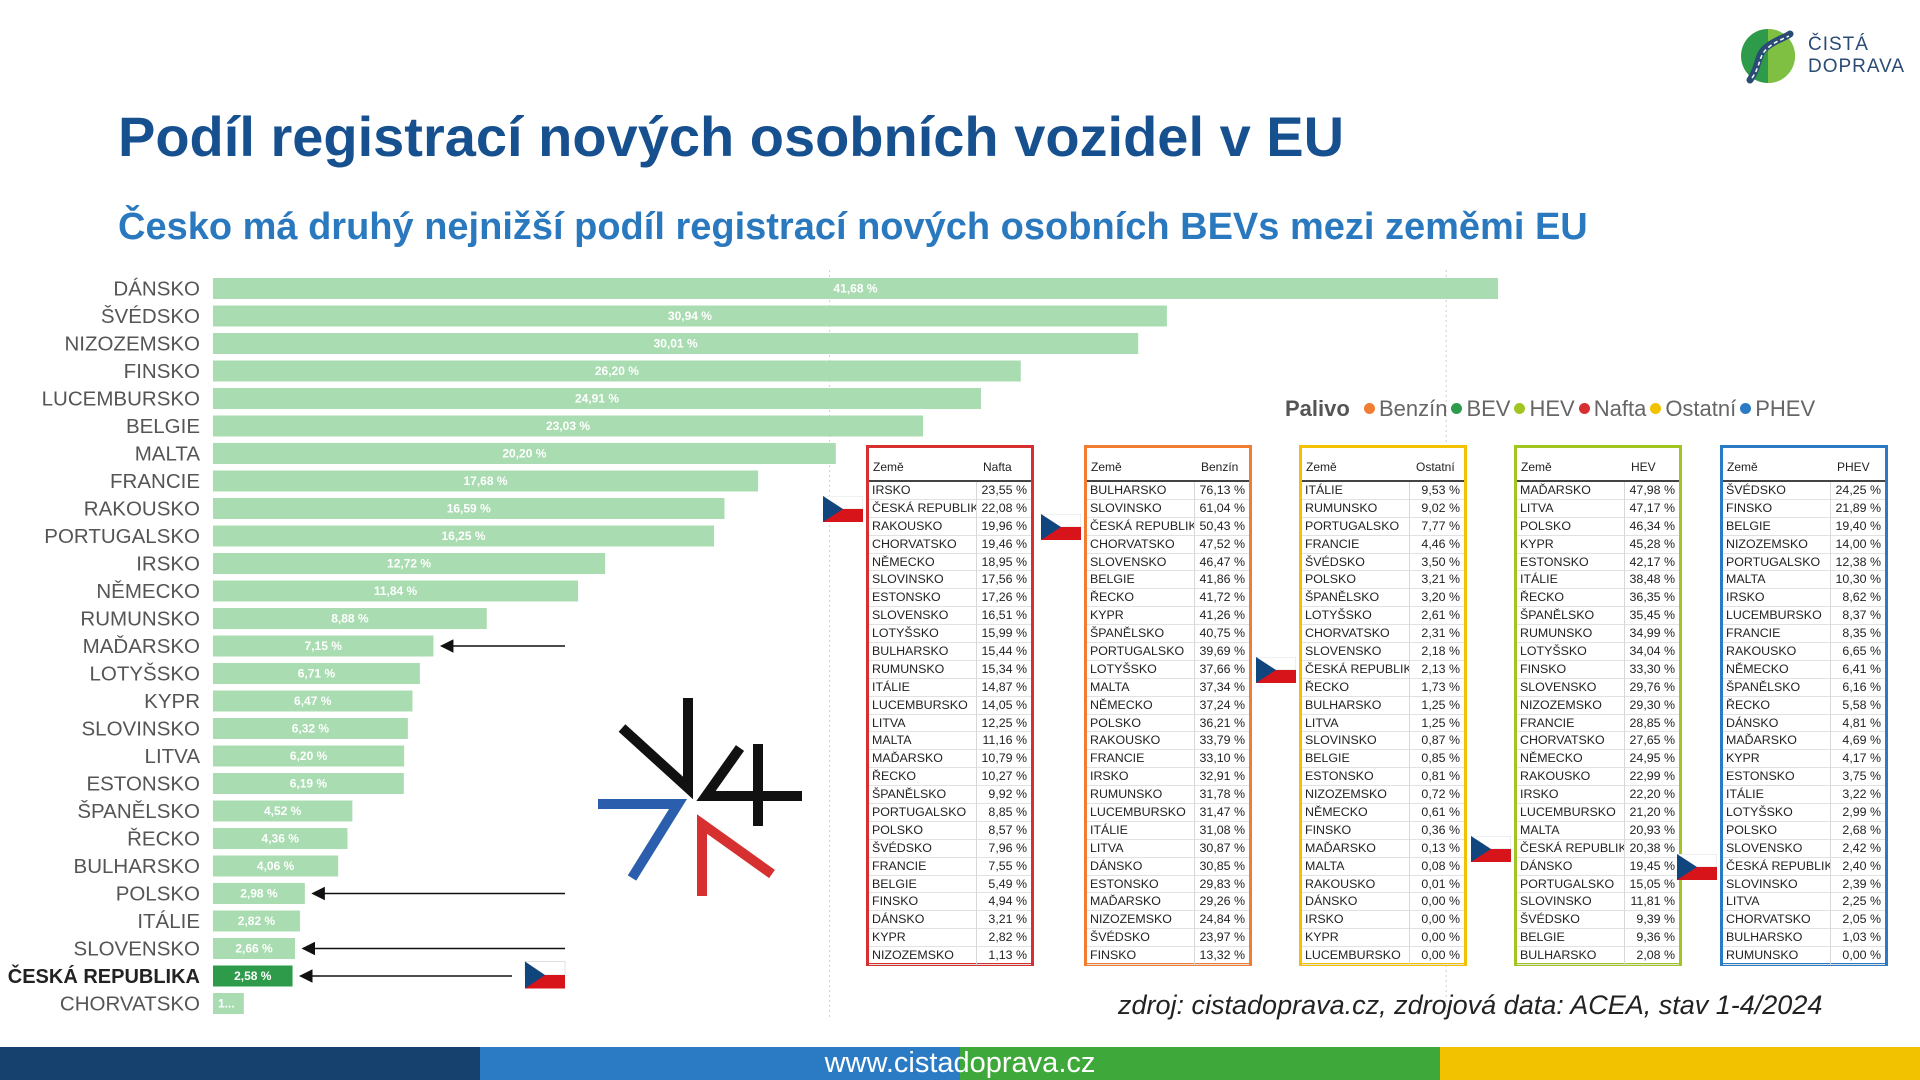 The image size is (1920, 1080). Describe the element at coordinates (1598, 723) in the screenshot. I see `table-row: FRANCIE 28,85 %` at that location.